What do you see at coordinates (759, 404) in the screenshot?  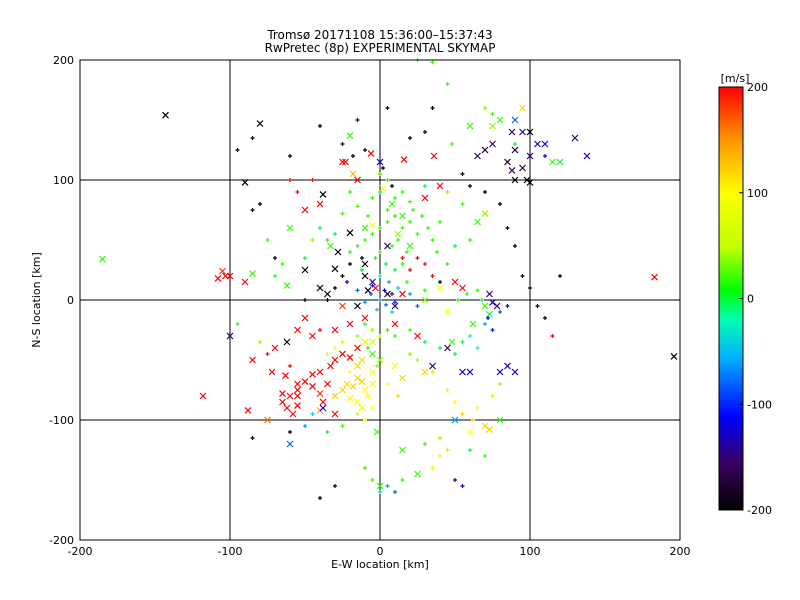 I see `colorbar-tick-label: -100` at bounding box center [759, 404].